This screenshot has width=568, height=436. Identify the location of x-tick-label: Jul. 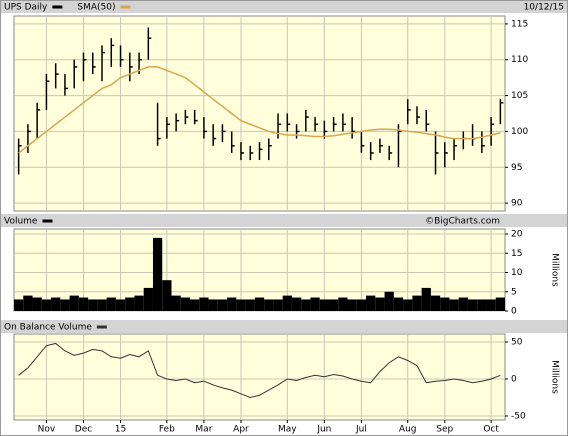
(361, 430).